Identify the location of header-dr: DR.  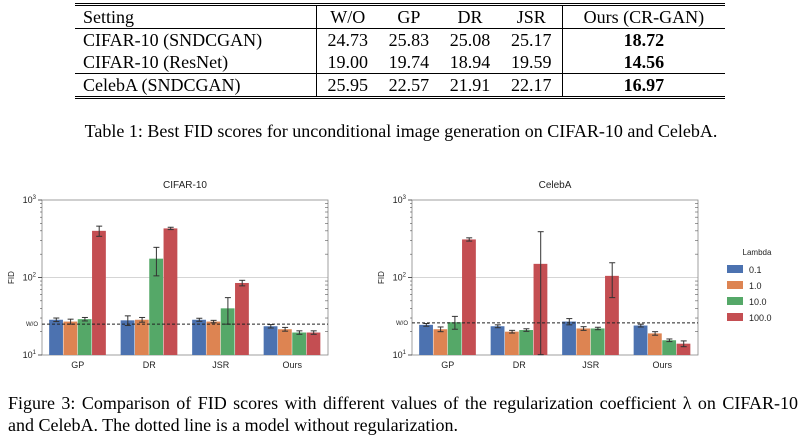
(470, 16).